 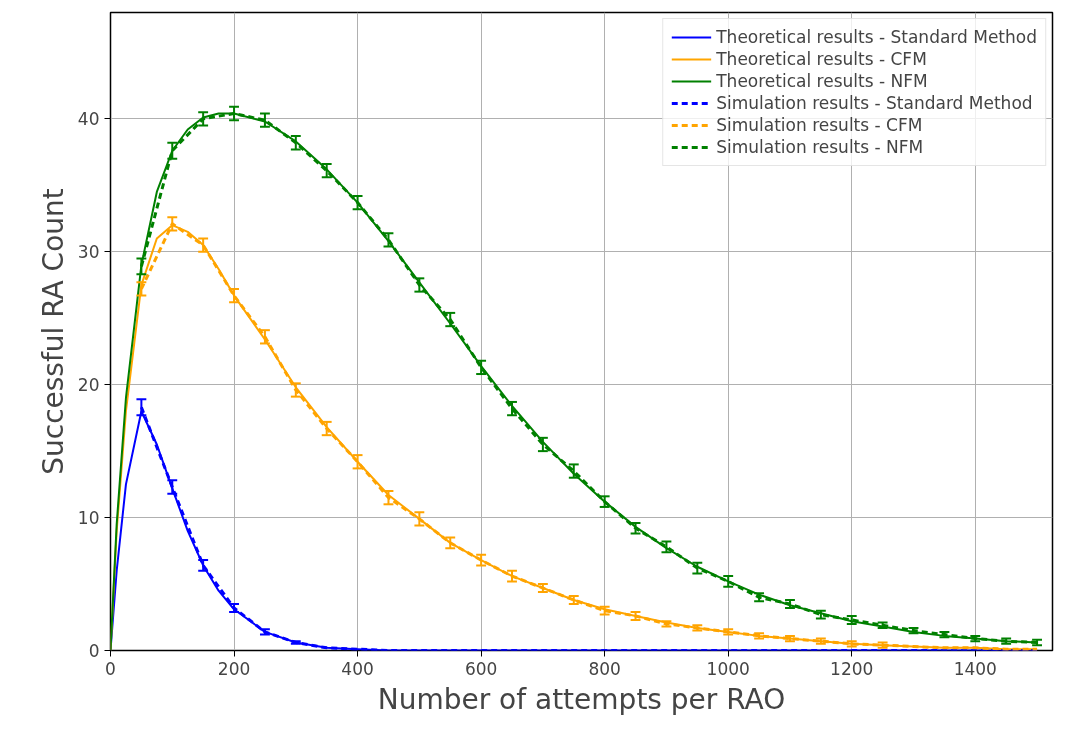 I want to click on x-tick-label: 400, so click(x=357, y=668).